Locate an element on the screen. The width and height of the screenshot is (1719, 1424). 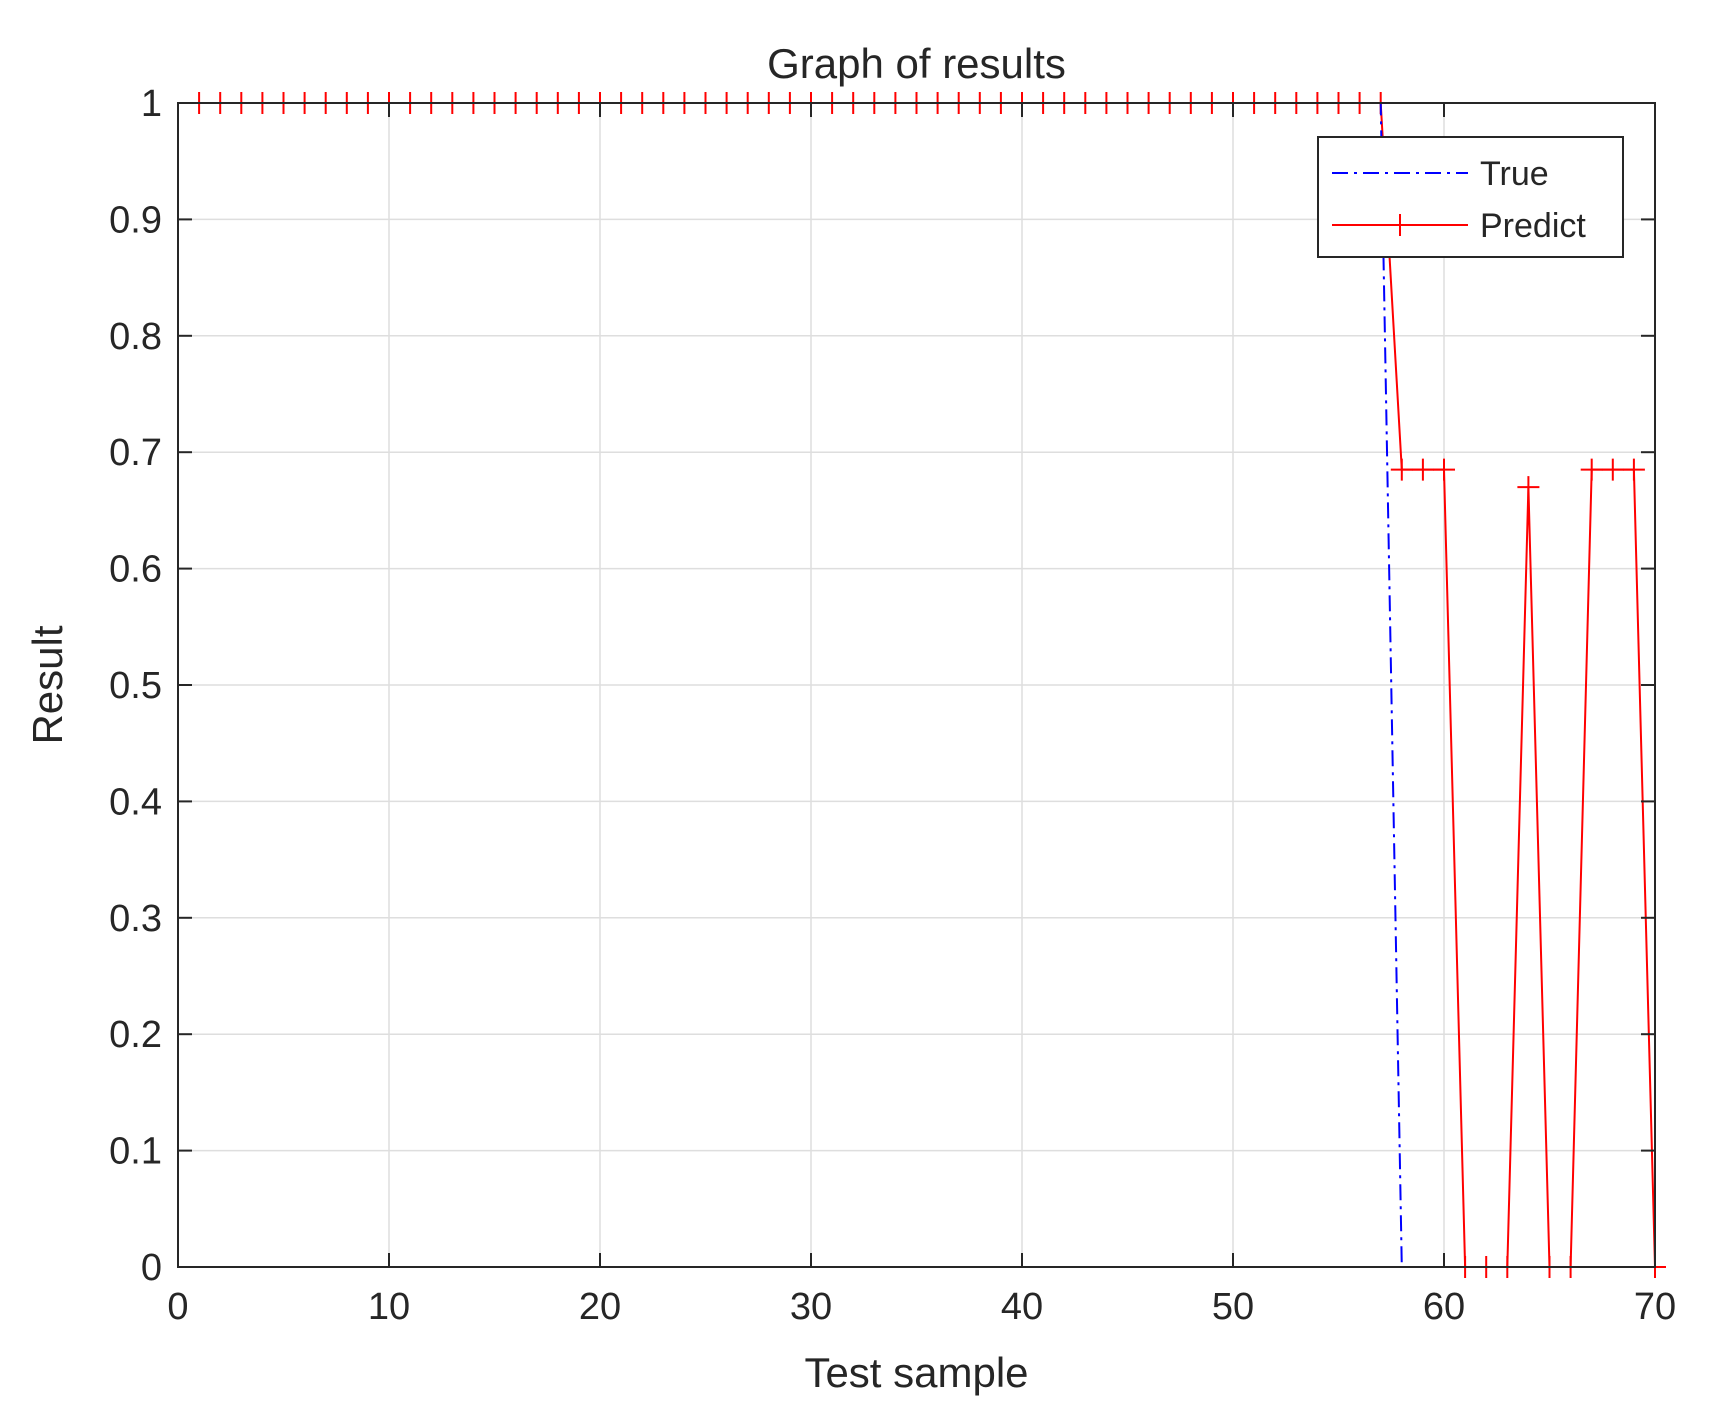
y-tick-label: 0 is located at coordinates (151, 1268).